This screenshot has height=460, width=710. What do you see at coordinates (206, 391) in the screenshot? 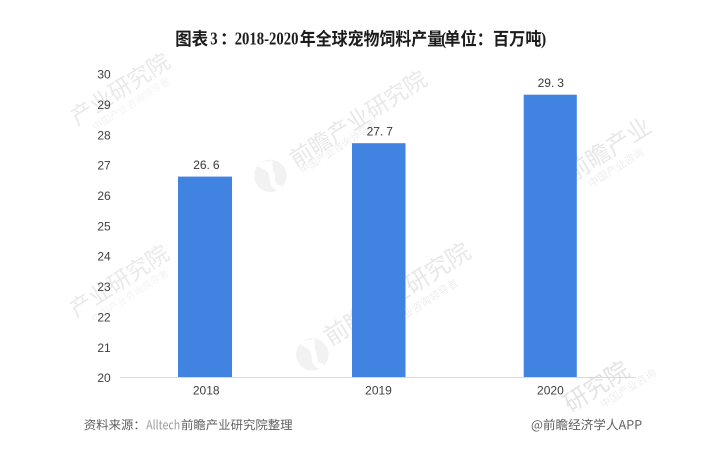
I see `svg-text: 2018` at bounding box center [206, 391].